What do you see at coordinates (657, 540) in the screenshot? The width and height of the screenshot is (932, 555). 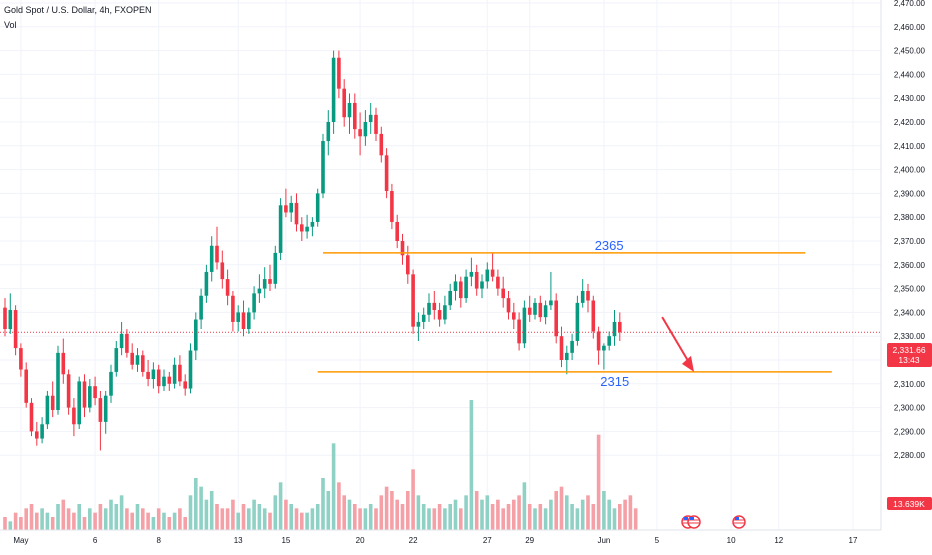 I see `time-tick-label: 5` at bounding box center [657, 540].